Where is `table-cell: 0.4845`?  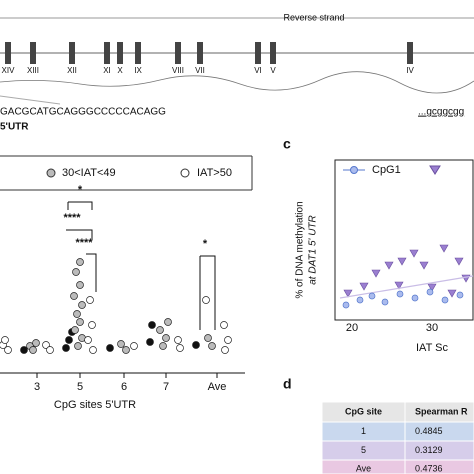
table-cell: 0.4845 is located at coordinates (429, 431).